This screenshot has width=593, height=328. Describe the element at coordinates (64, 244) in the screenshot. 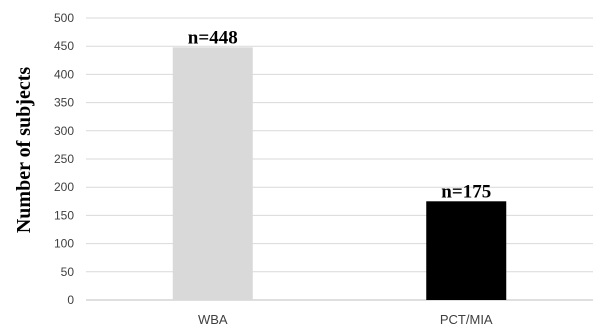

I see `y-tick-label: 100` at that location.